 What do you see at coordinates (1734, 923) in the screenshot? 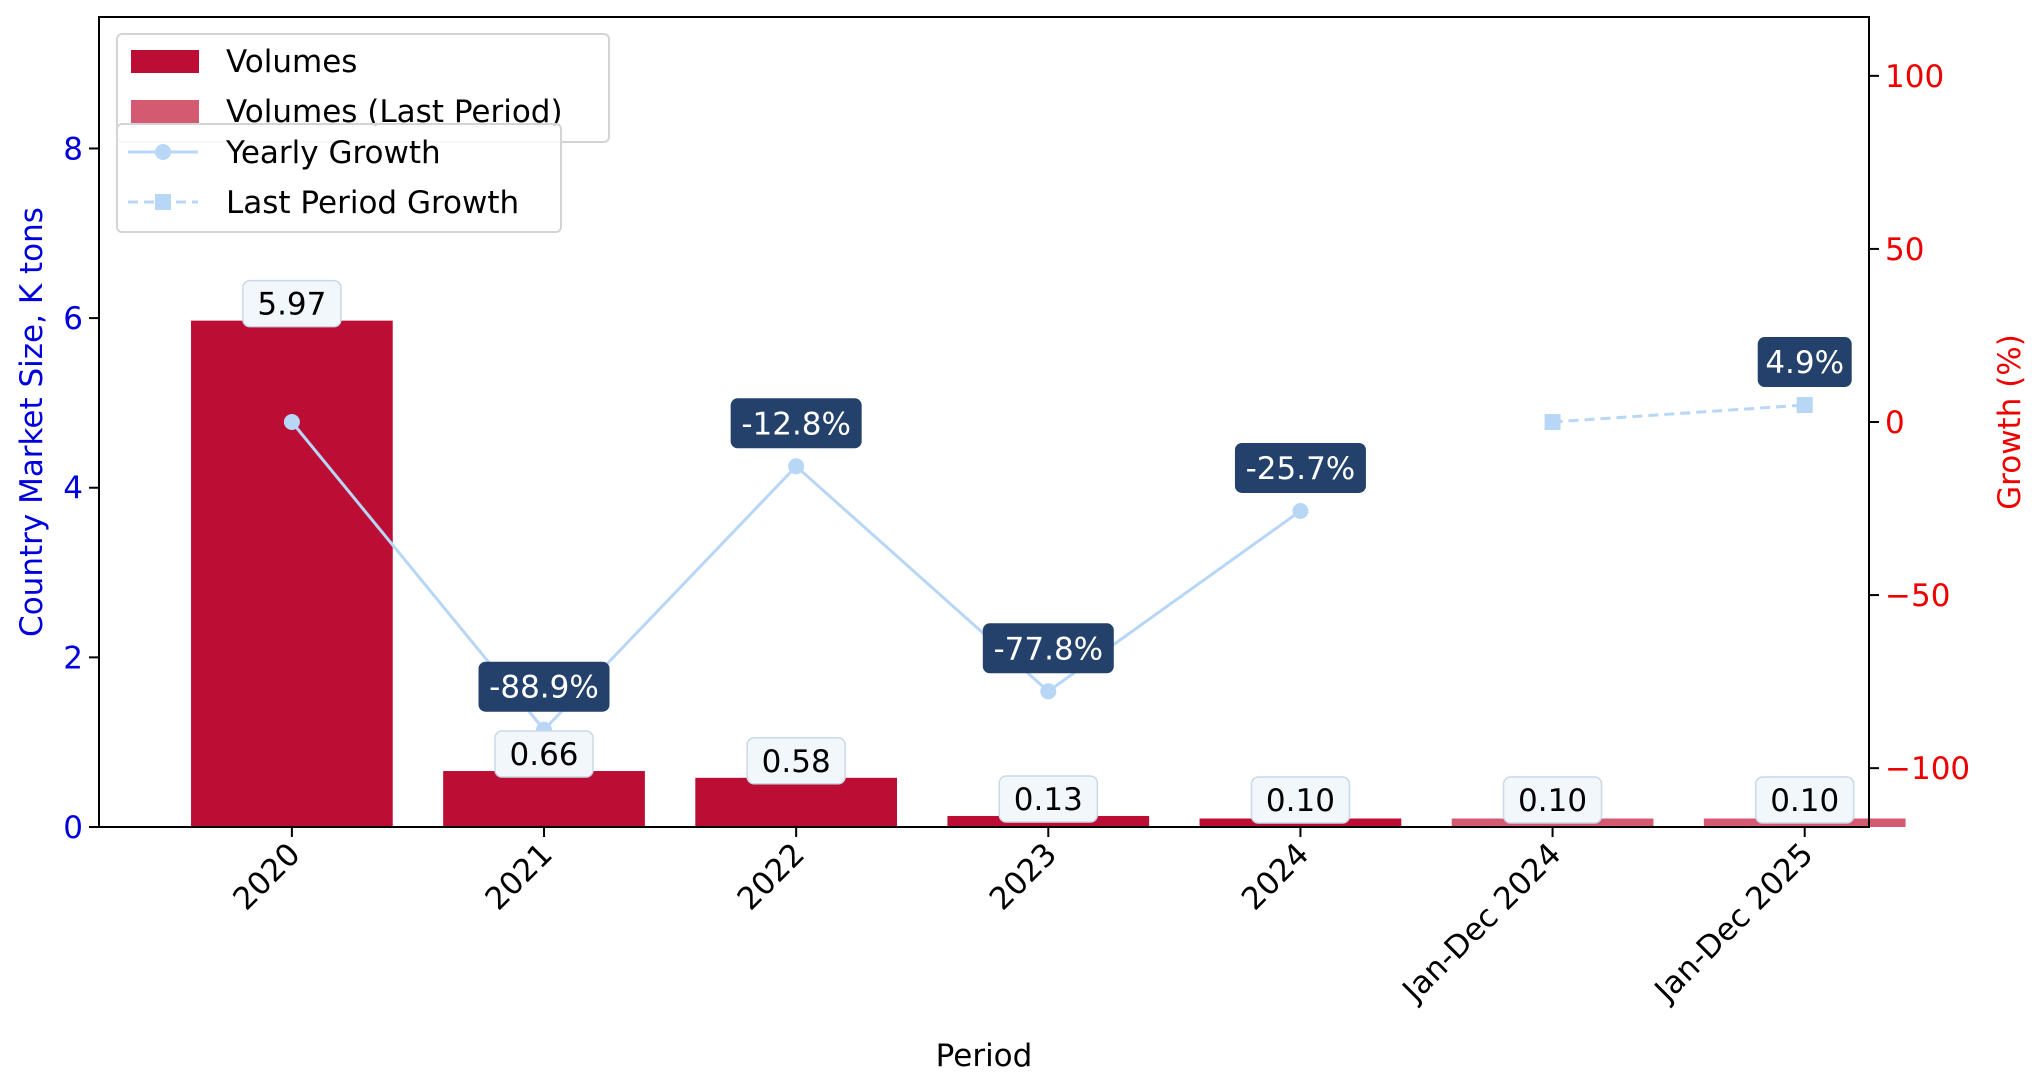
I see `x-tick-label-jan-dec-2025: Jan-Dec 2025` at bounding box center [1734, 923].